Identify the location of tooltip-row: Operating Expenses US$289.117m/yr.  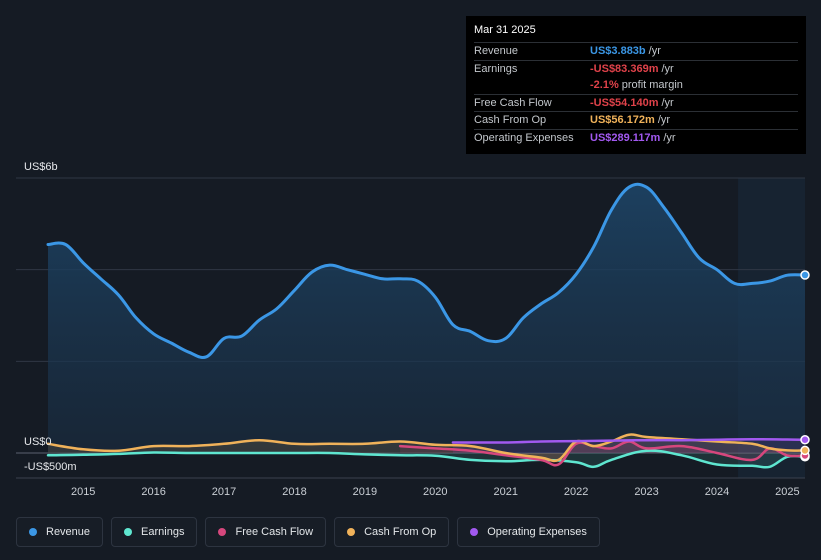
(636, 137).